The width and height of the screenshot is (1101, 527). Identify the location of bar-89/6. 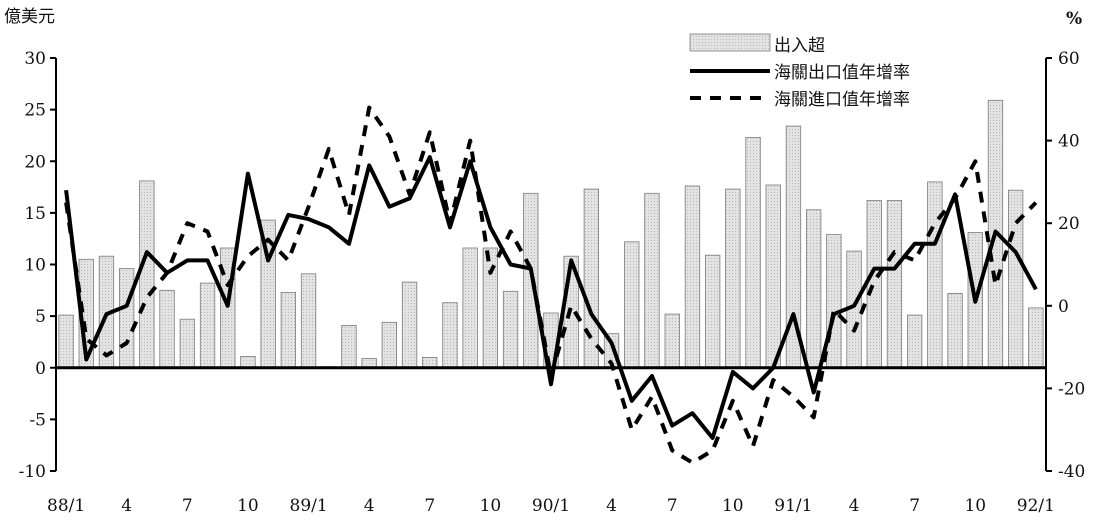
(409, 325).